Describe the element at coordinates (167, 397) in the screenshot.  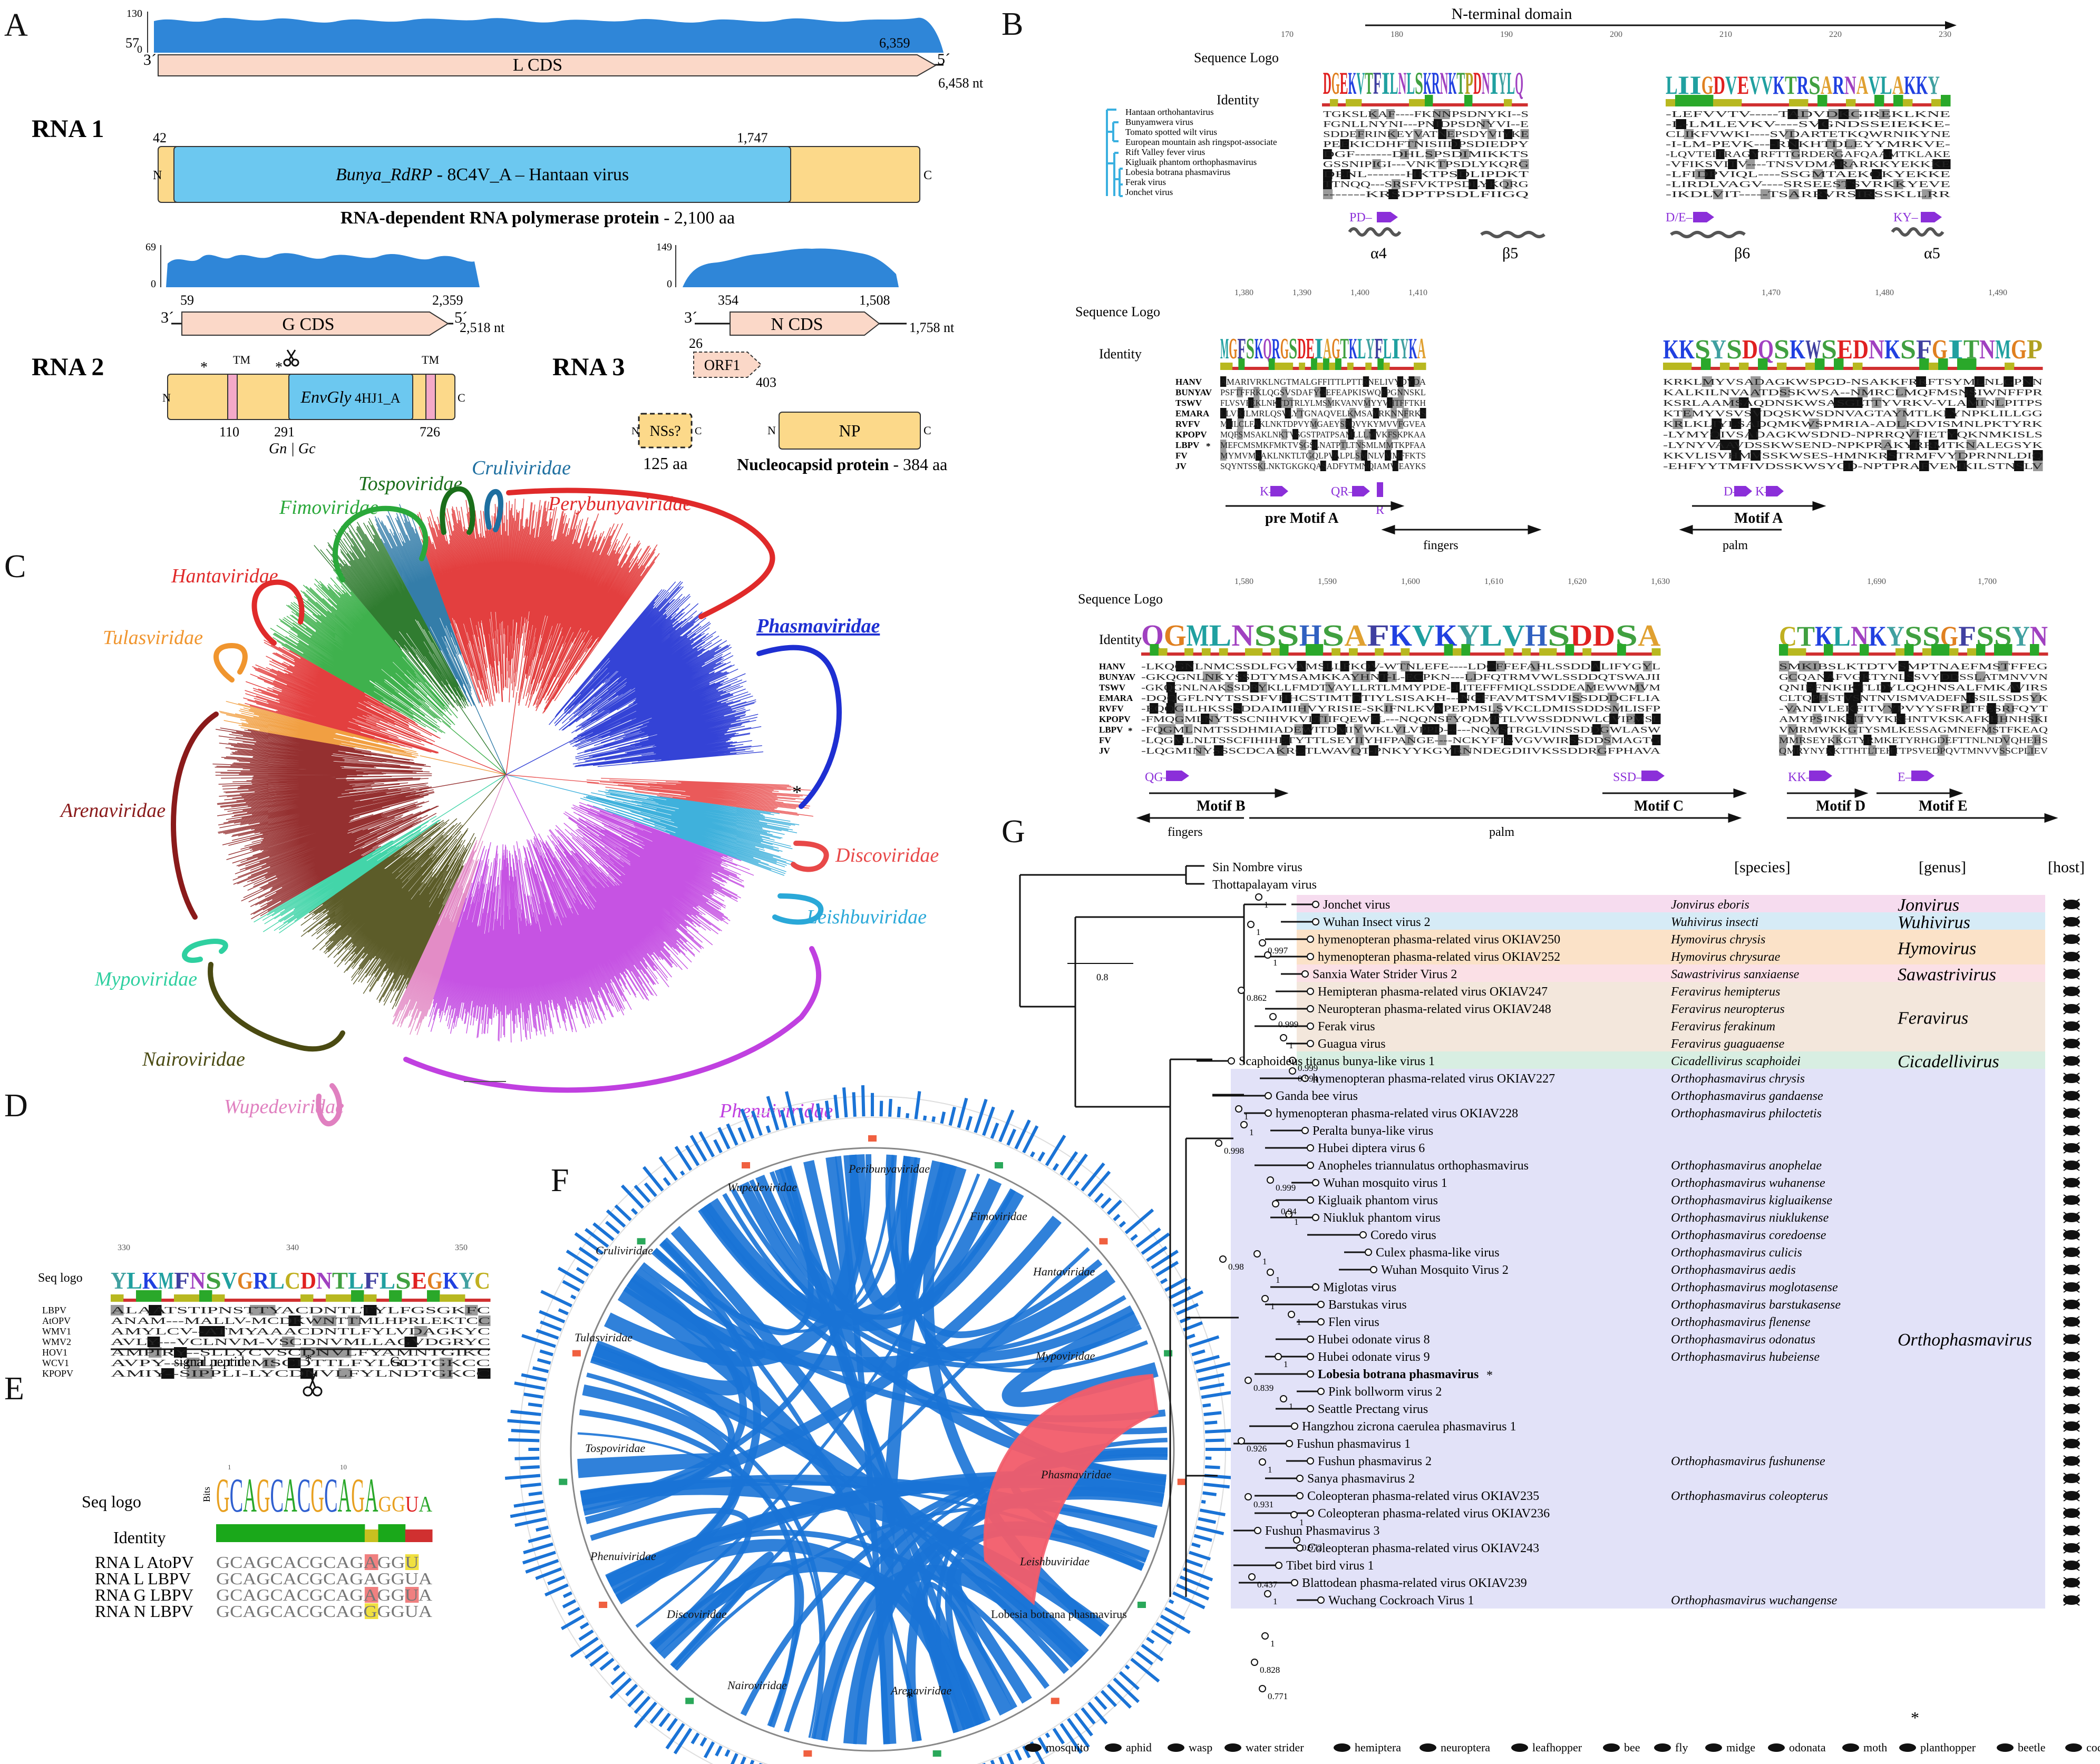
I see `gly-n-term: N` at that location.